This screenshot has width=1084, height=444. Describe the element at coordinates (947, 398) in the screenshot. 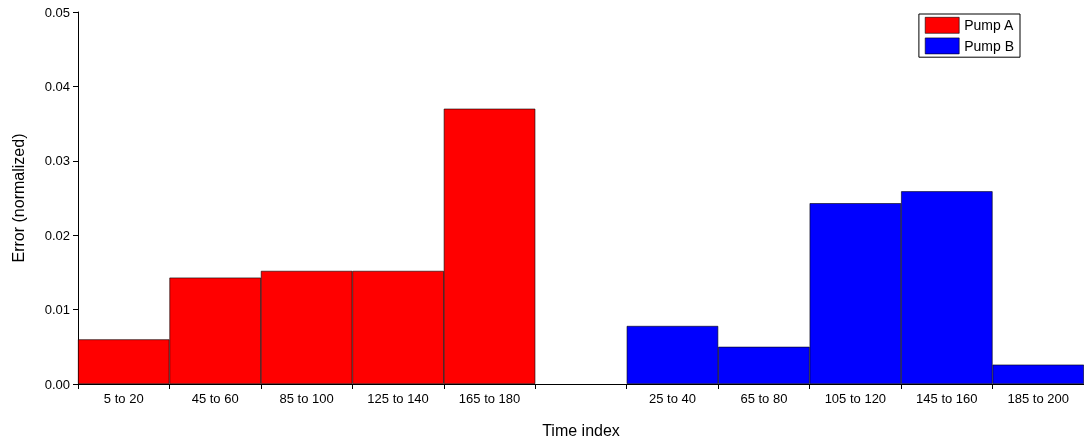

I see `x-tick-label: 145 to 160` at that location.